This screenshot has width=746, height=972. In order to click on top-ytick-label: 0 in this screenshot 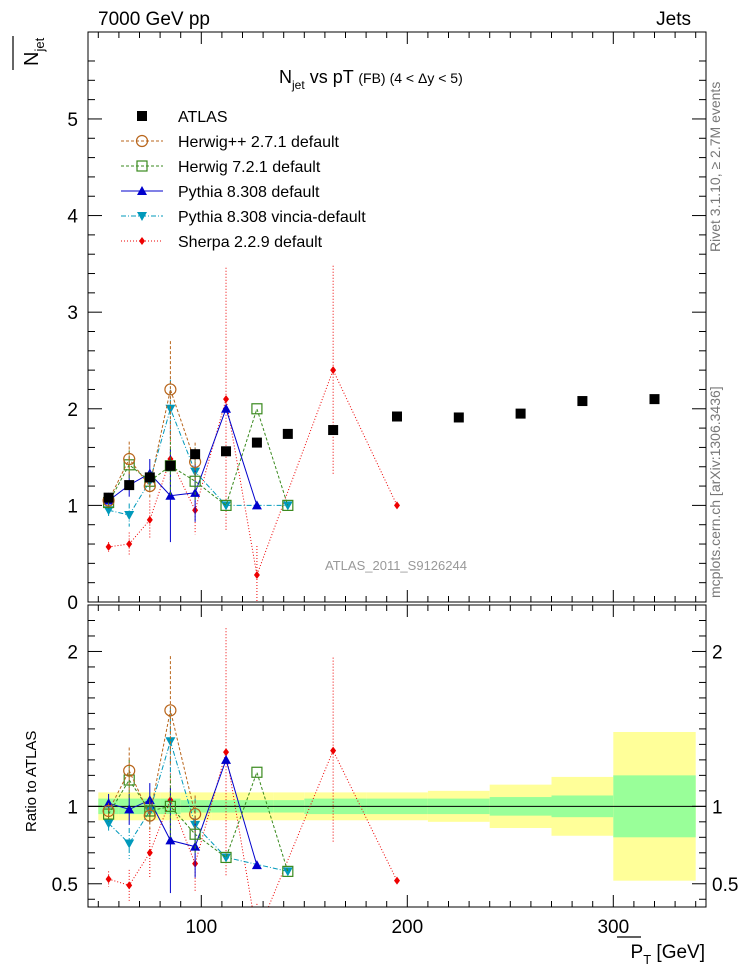, I will do `click(72, 603)`.